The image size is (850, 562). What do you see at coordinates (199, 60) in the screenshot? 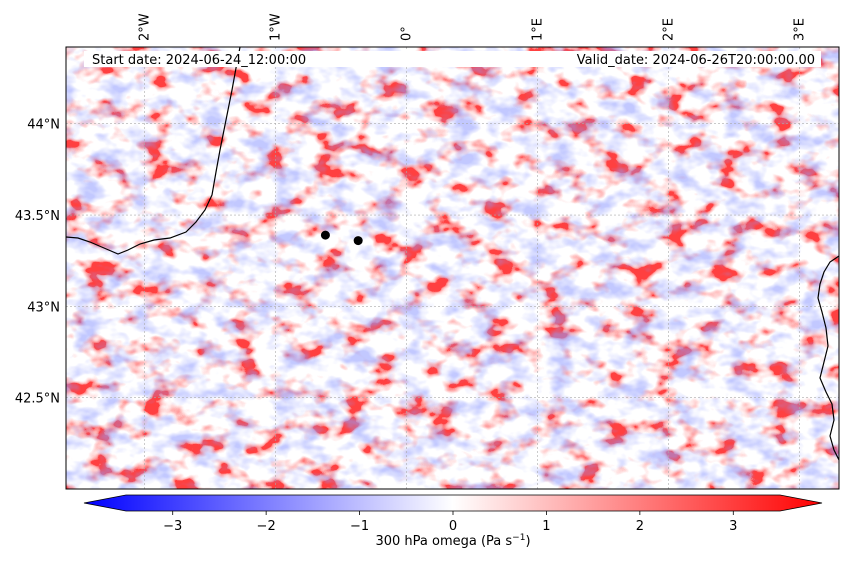
I see `start-date-label: Start date: 2024-06-24_12:00:00` at bounding box center [199, 60].